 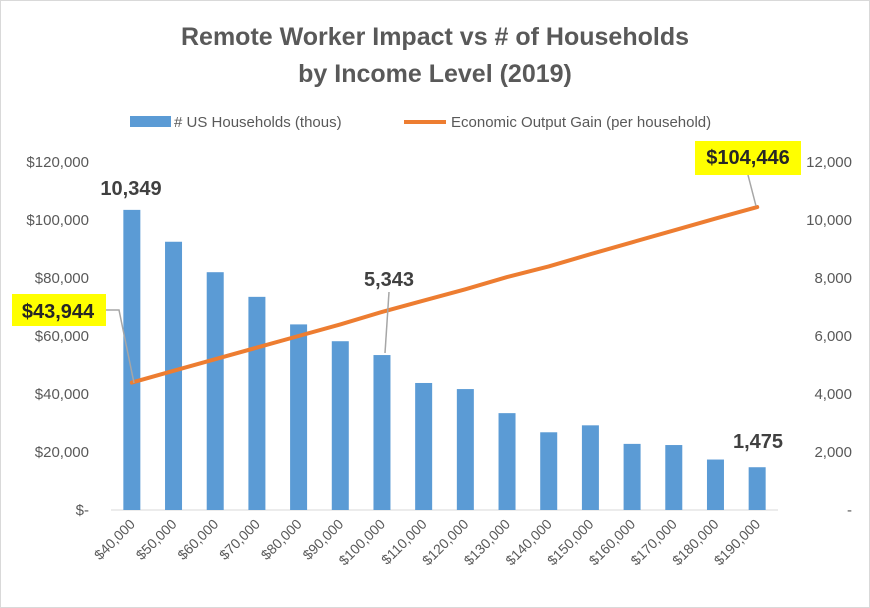 I want to click on chart-title-line-1: Remote Worker Impact vs # of Households, so click(x=435, y=37).